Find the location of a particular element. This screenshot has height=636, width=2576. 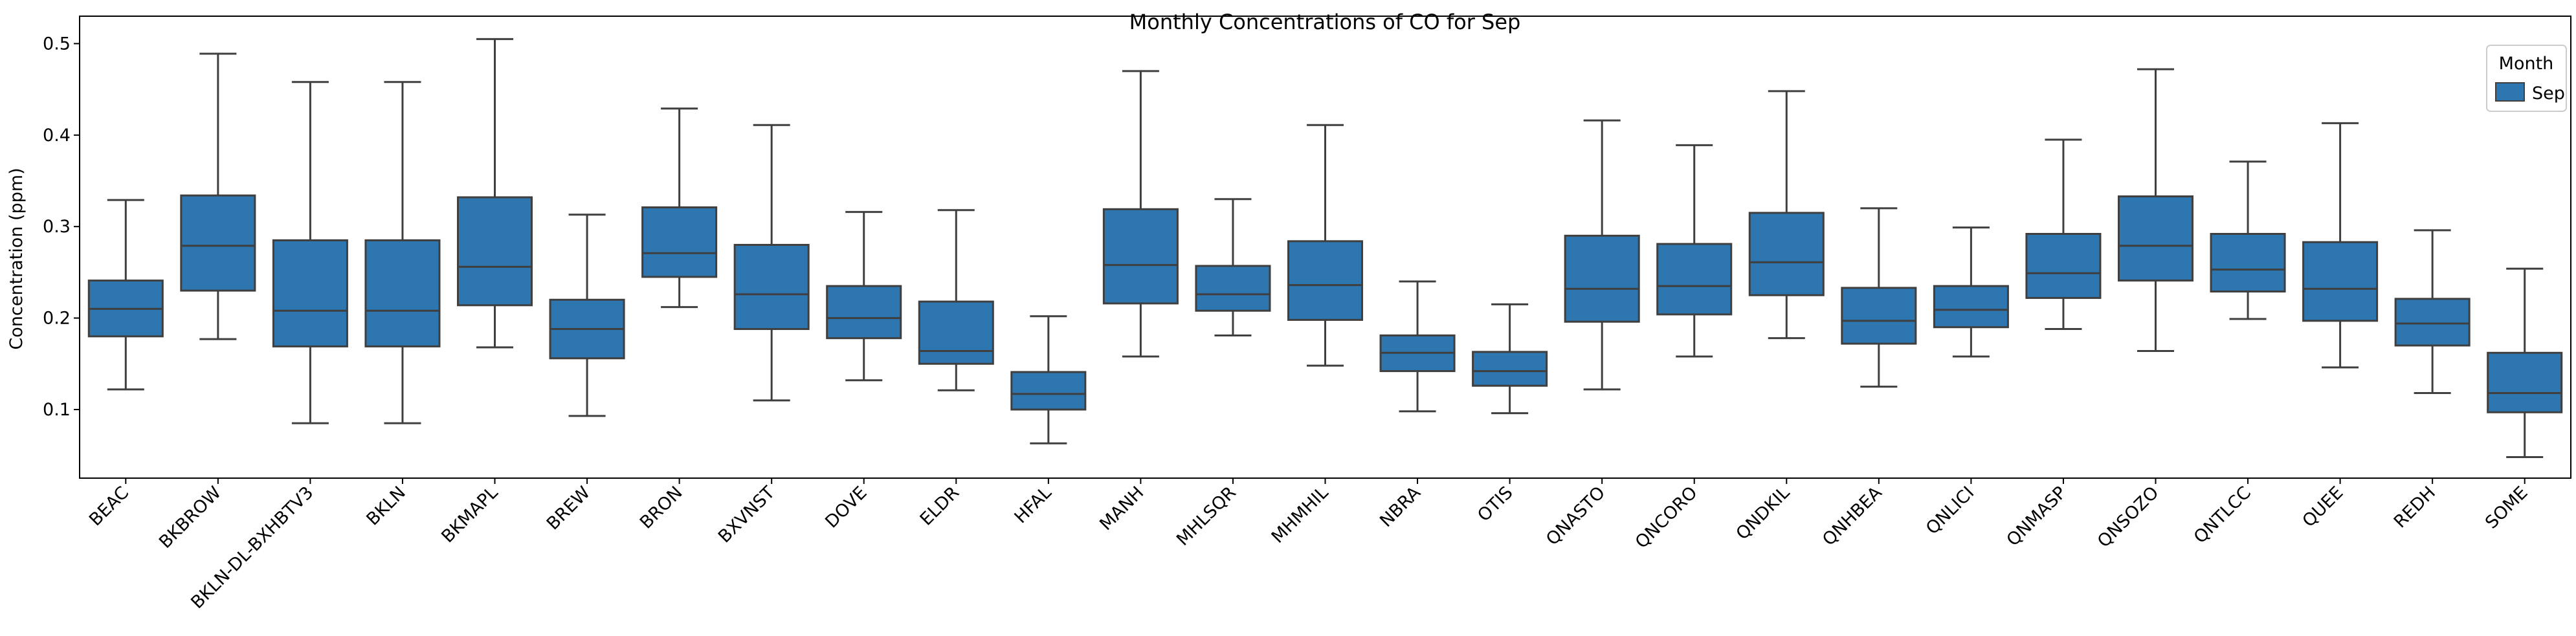

y-tick-label: 0.2 is located at coordinates (57, 319).